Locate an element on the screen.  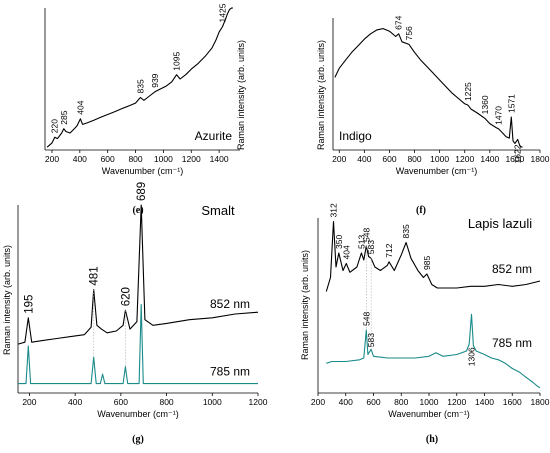
peak-label: 1225 is located at coordinates (468, 91).